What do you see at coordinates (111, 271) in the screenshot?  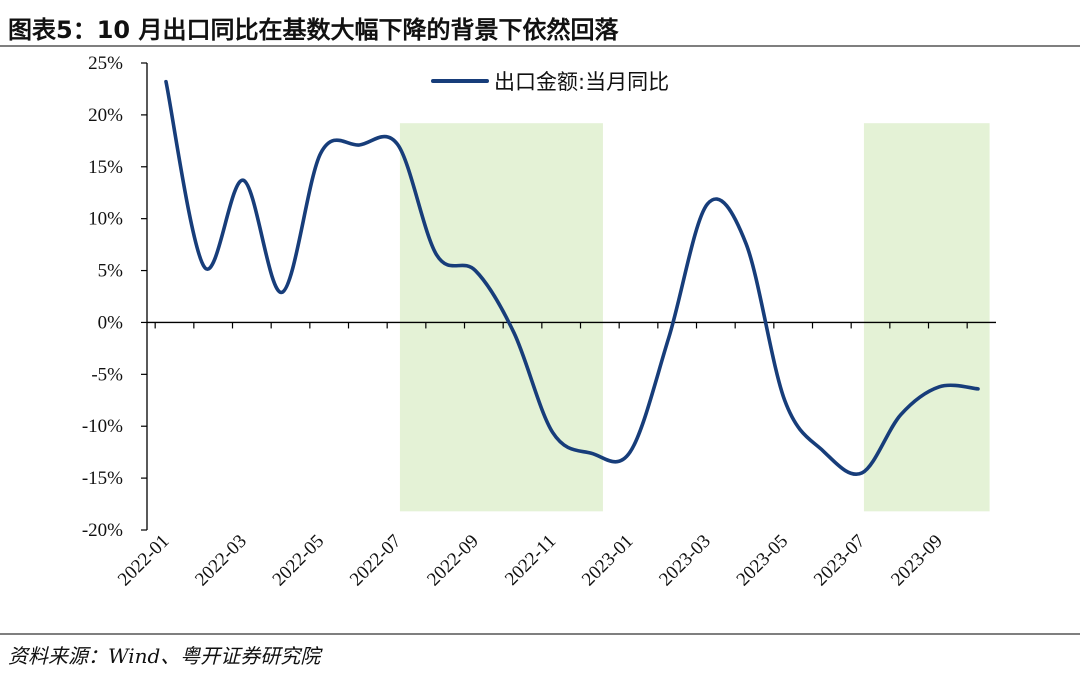 I see `y-tick-label: 5%` at bounding box center [111, 271].